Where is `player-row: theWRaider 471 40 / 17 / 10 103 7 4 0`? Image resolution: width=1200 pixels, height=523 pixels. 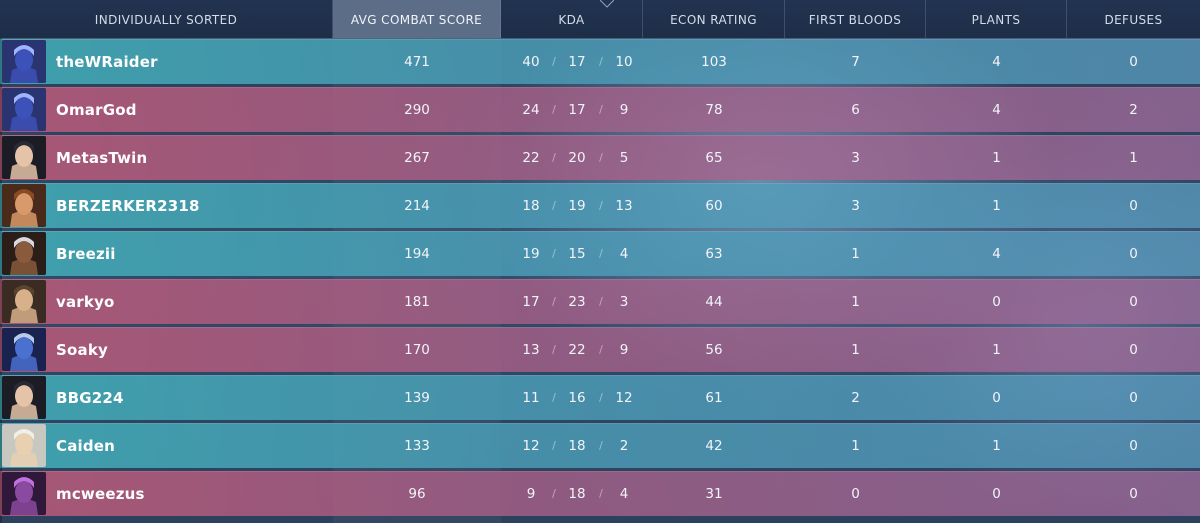
player-row: theWRaider 471 40 / 17 / 10 103 7 4 0 is located at coordinates (600, 61).